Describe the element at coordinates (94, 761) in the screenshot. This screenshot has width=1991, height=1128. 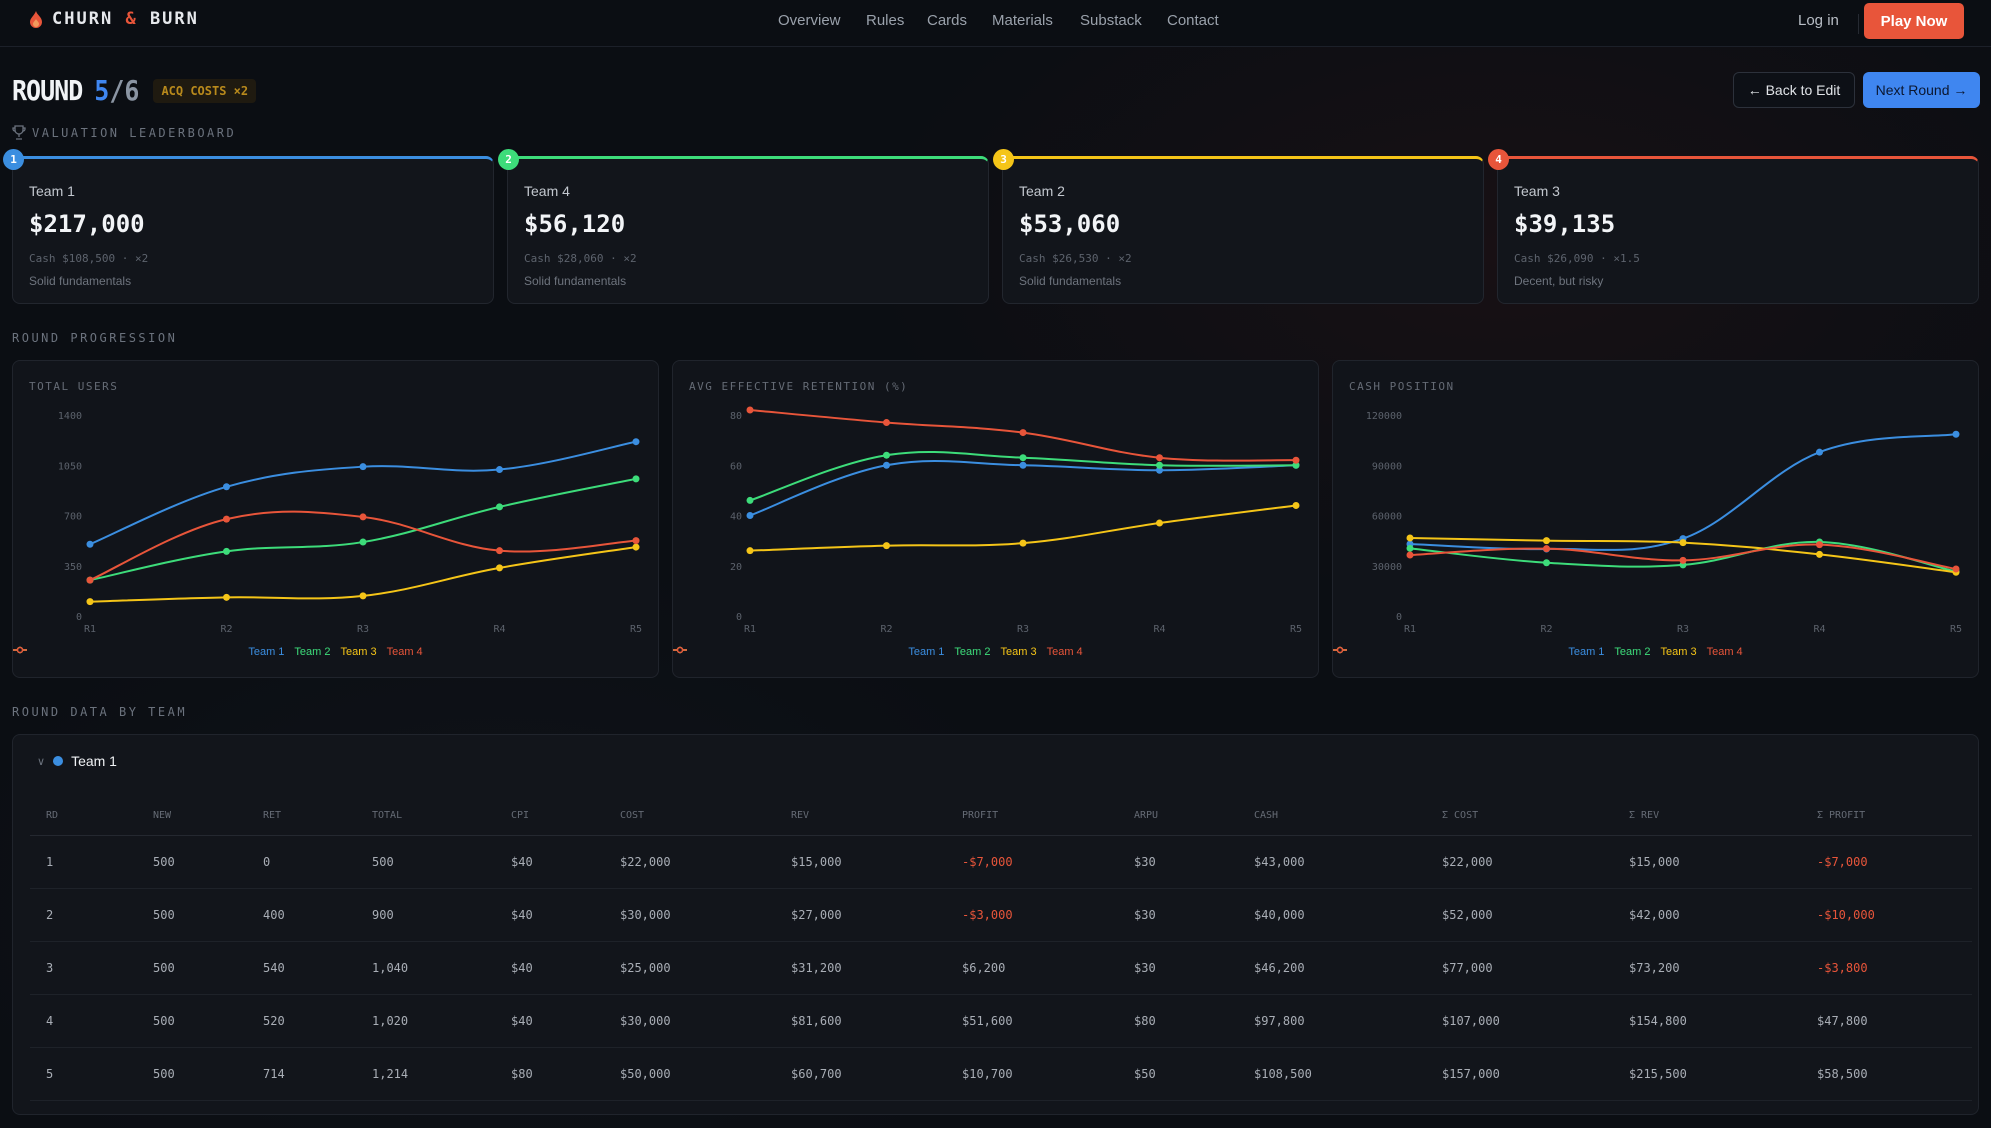
I see `team-name: Team 1` at that location.